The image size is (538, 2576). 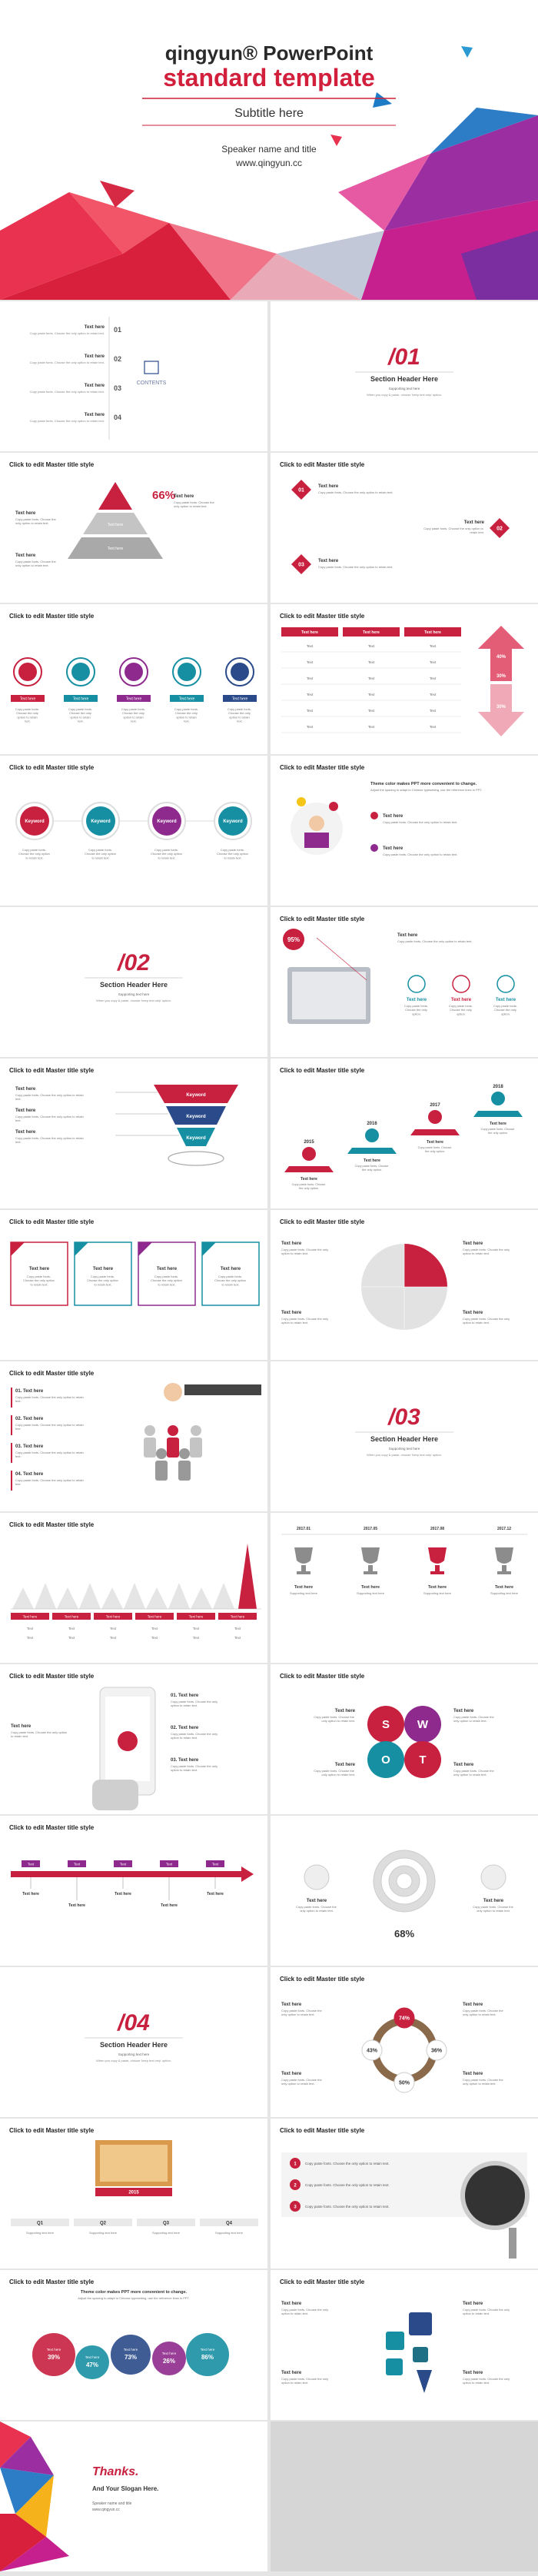 I want to click on illustration, so click(x=316, y=840).